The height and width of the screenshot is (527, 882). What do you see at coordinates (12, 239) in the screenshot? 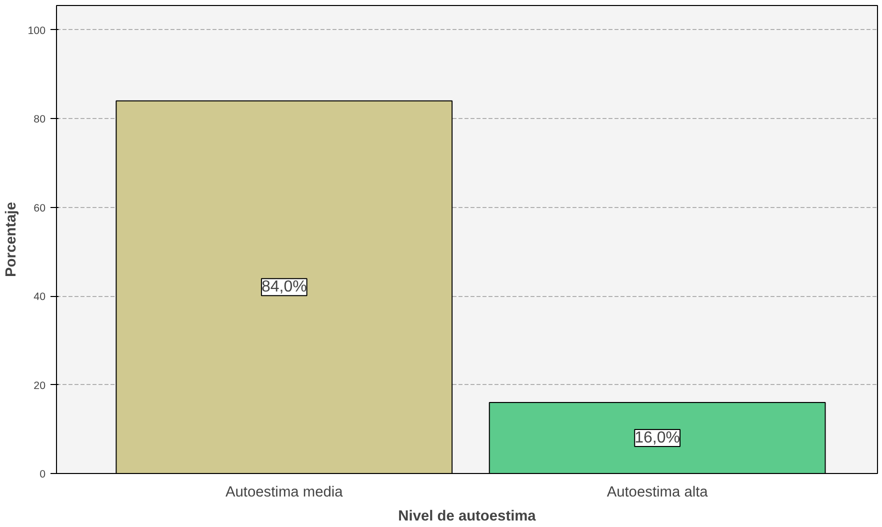
I see `y-axis-title: Porcentaje` at bounding box center [12, 239].